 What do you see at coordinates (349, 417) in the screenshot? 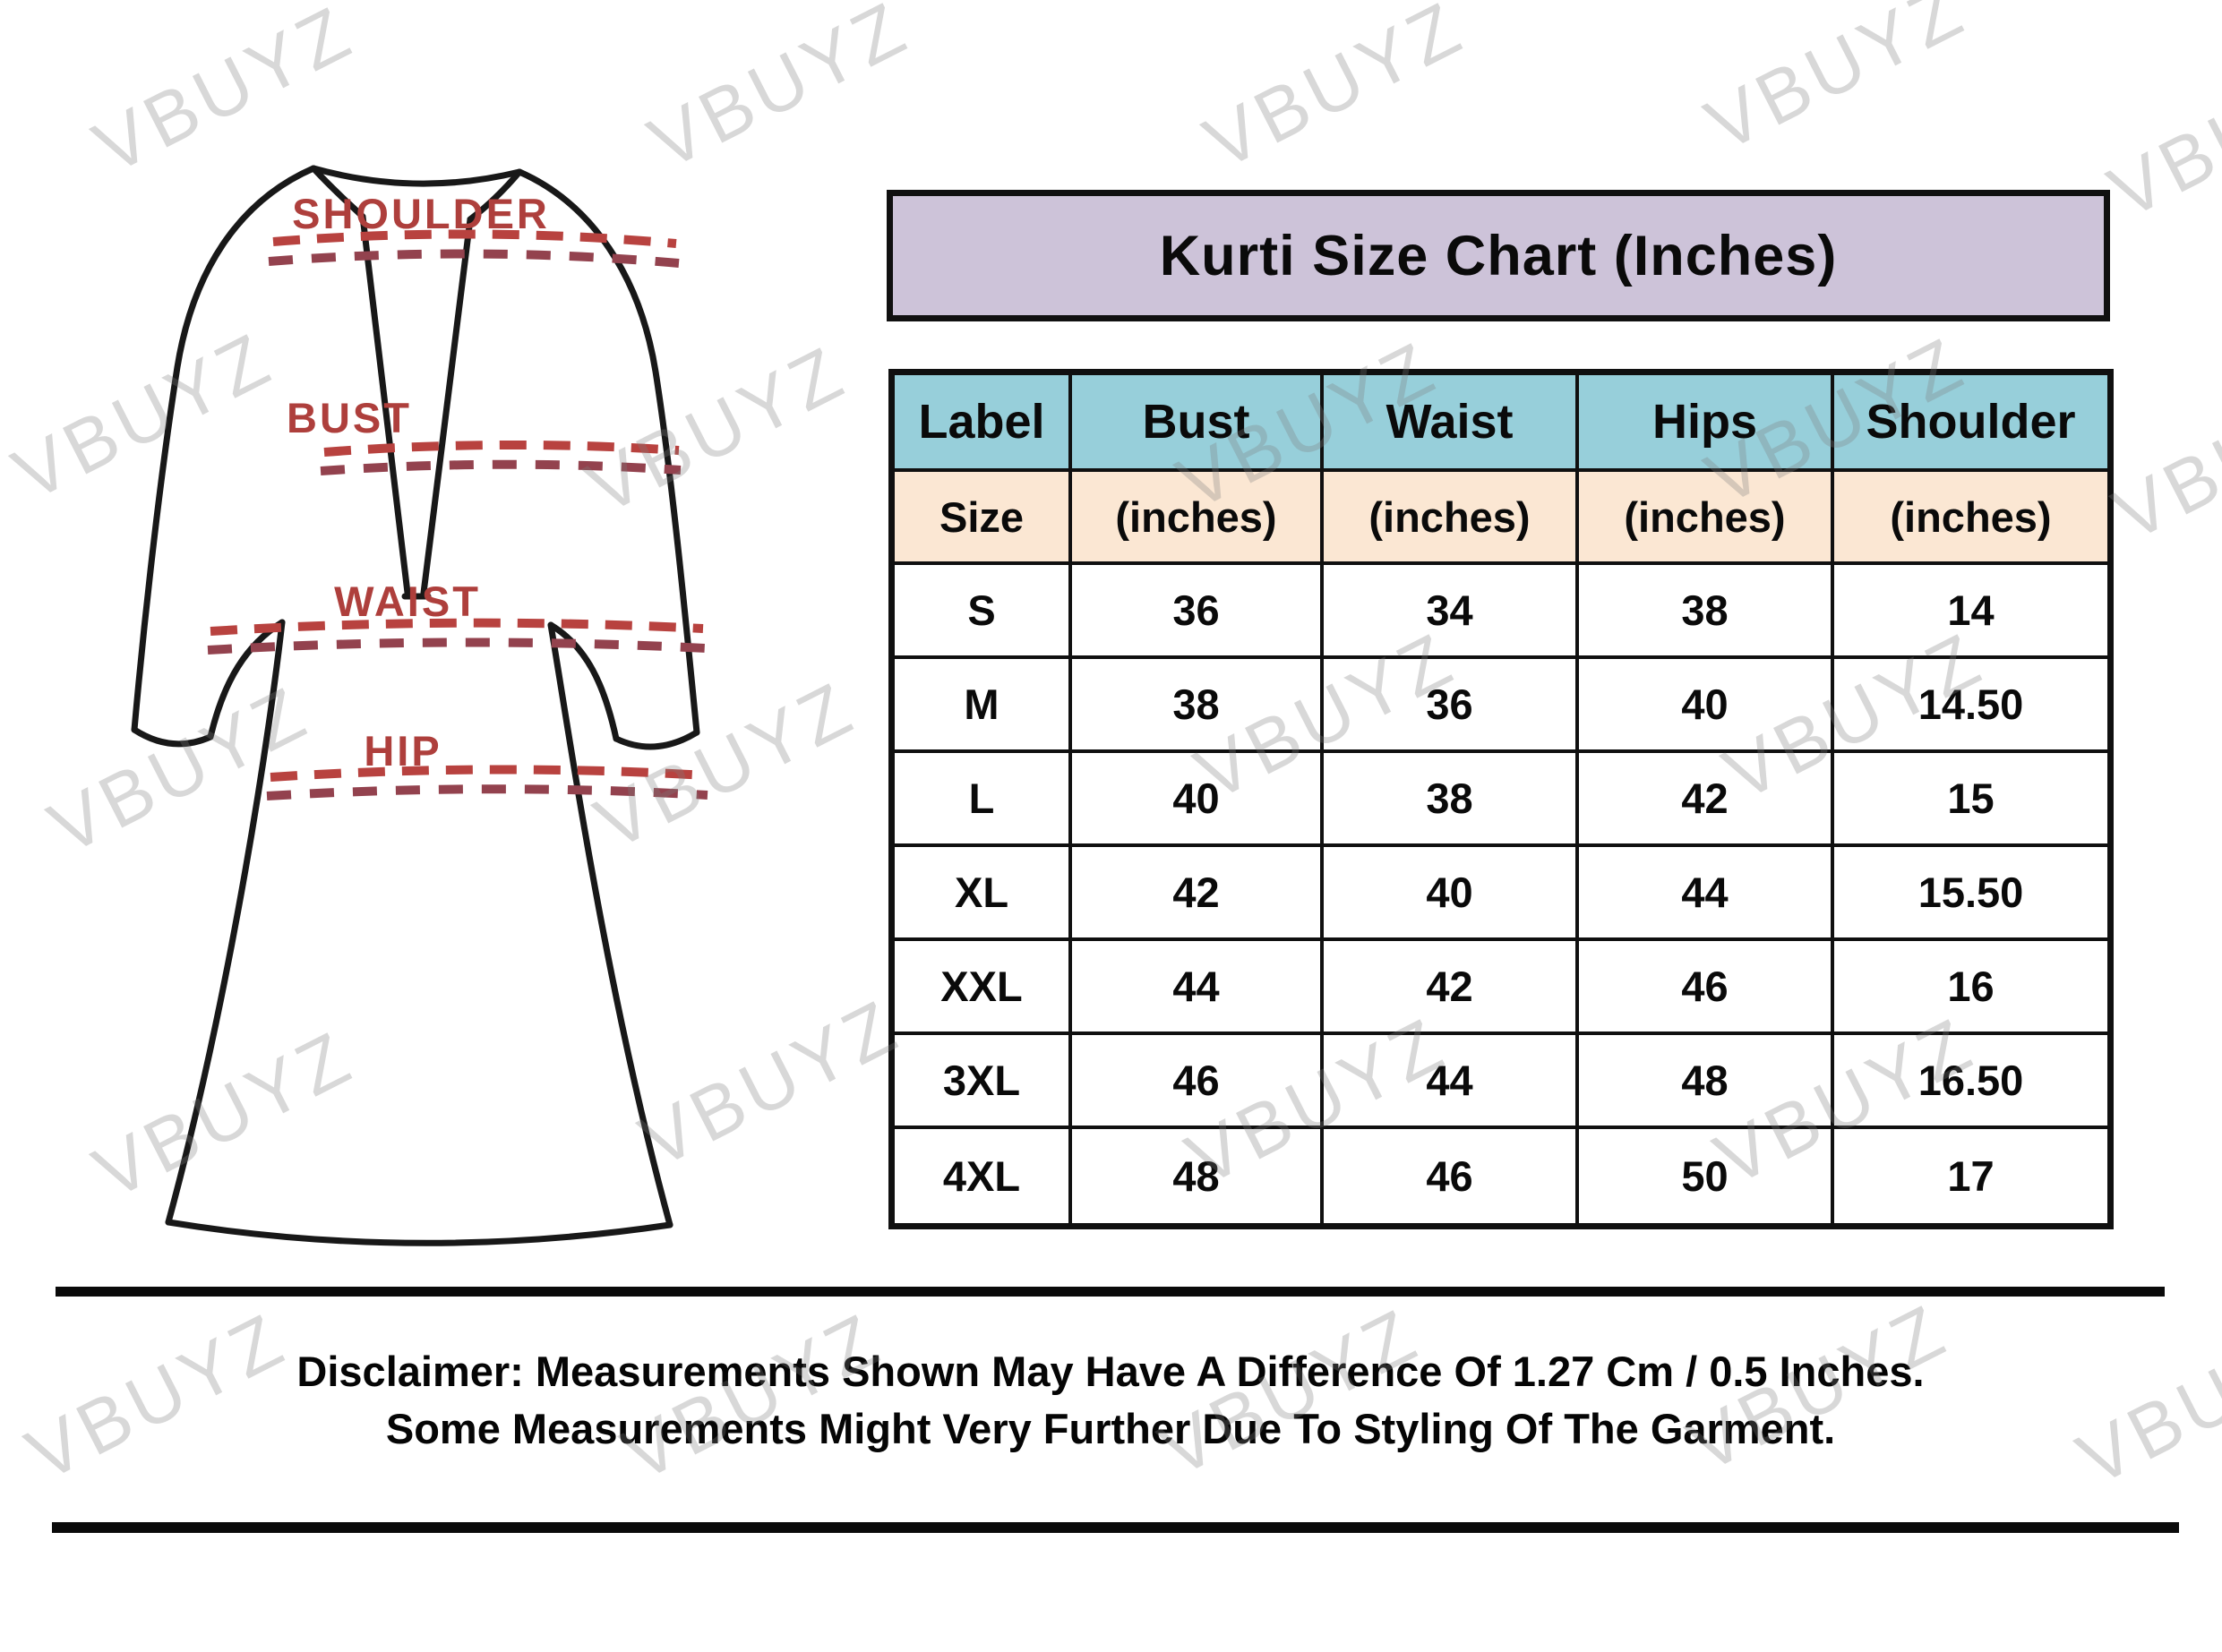
I see `bust-measure-label: BUST` at bounding box center [349, 417].